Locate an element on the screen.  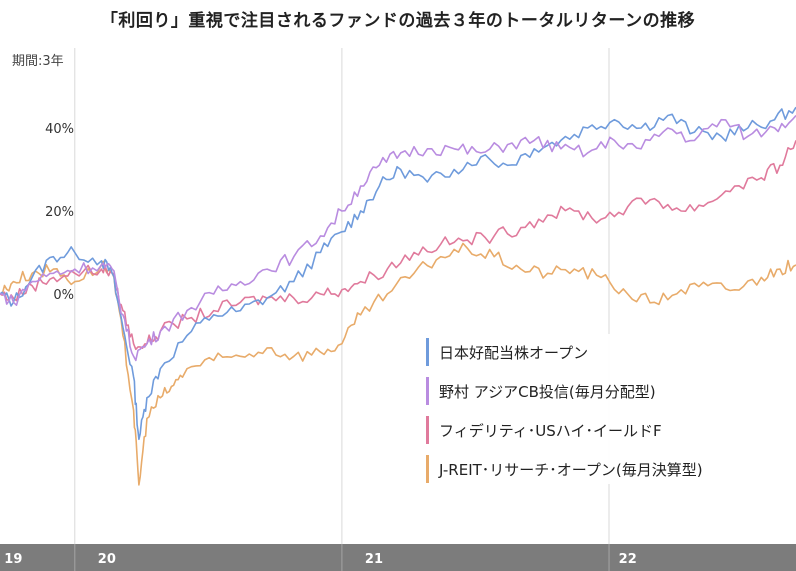
y-tick-label-1: 20% is located at coordinates (59, 212).